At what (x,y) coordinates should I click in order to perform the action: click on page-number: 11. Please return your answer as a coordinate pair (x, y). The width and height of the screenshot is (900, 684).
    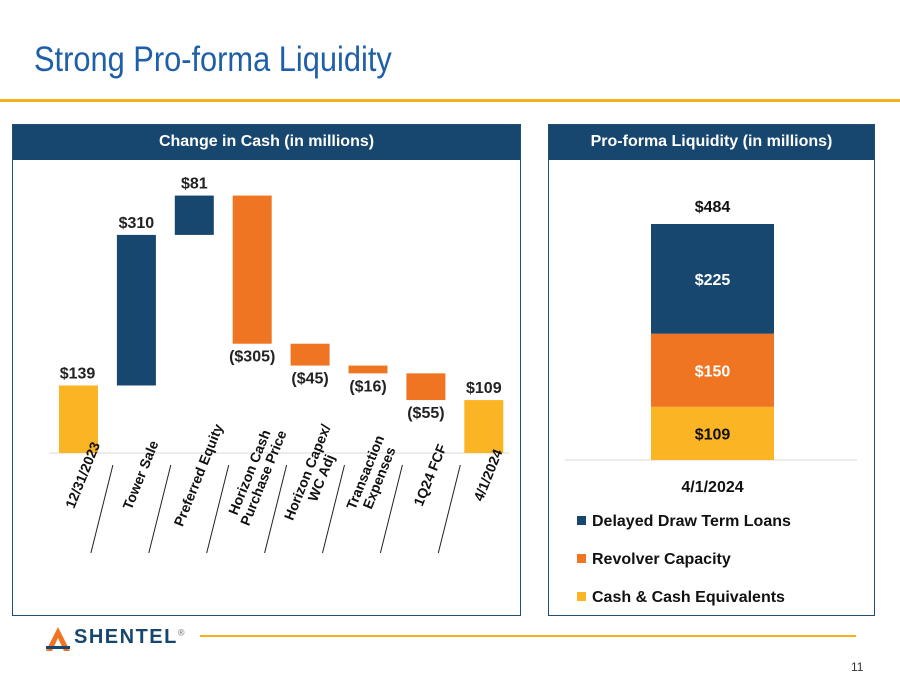
    Looking at the image, I should click on (857, 667).